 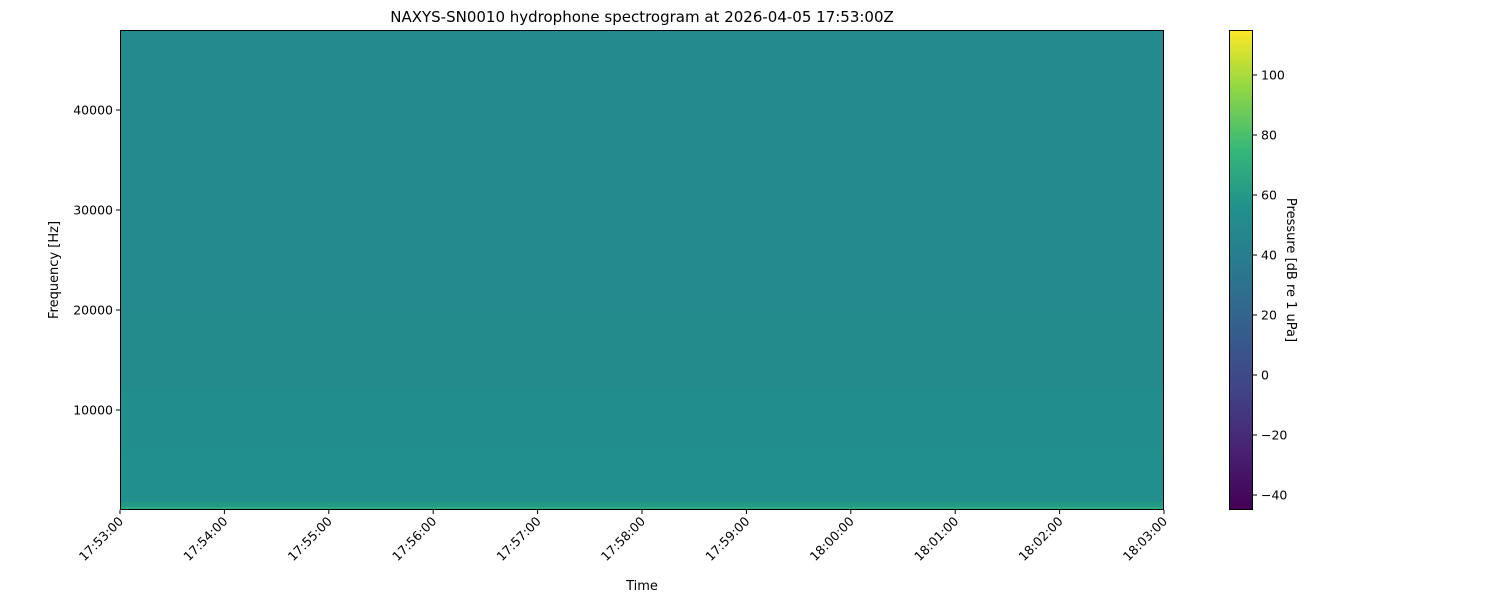 What do you see at coordinates (1274, 495) in the screenshot?
I see `colorbar-tick-label: −40` at bounding box center [1274, 495].